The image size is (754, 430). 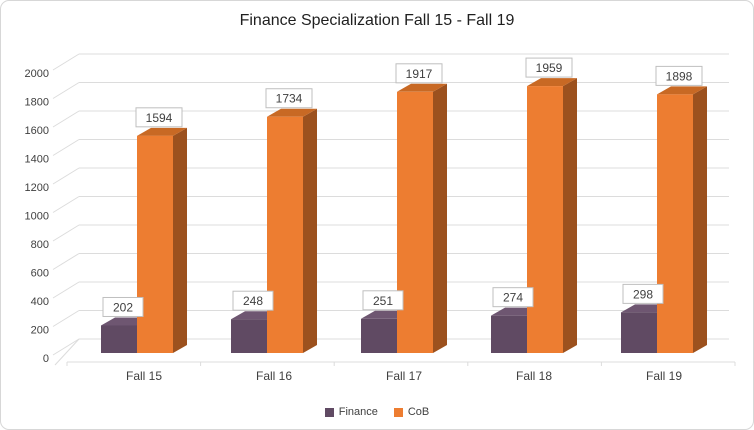 What do you see at coordinates (37, 217) in the screenshot?
I see `y-tick-label: 1000` at bounding box center [37, 217].